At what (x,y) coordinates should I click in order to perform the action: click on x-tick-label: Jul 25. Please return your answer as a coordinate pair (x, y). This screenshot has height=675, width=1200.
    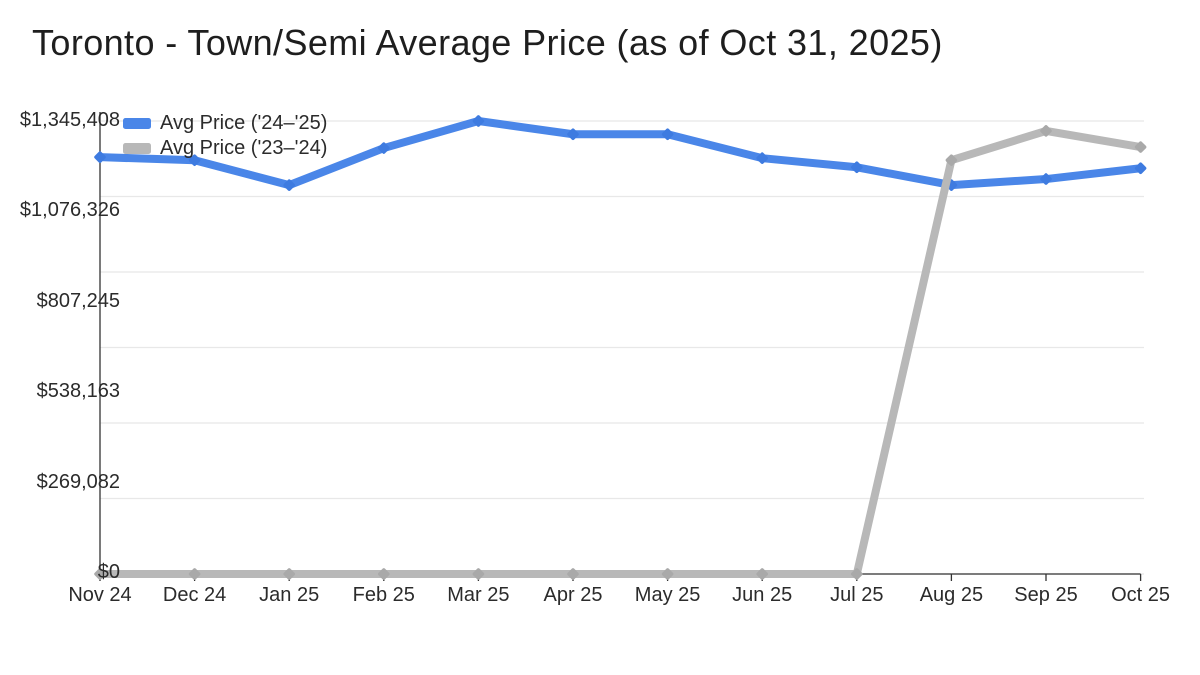
    Looking at the image, I should click on (857, 595).